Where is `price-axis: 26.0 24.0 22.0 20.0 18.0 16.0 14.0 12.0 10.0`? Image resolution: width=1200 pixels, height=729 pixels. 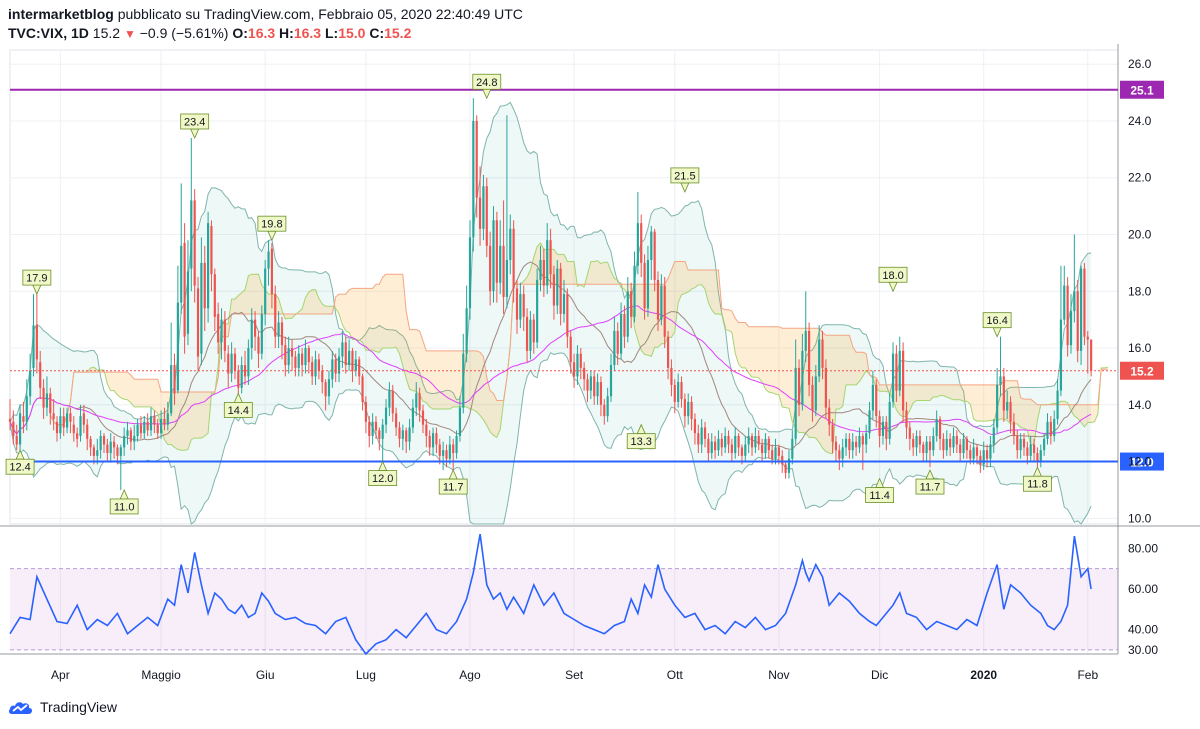 price-axis: 26.0 24.0 22.0 20.0 18.0 16.0 14.0 12.0 10.0 is located at coordinates (1140, 291).